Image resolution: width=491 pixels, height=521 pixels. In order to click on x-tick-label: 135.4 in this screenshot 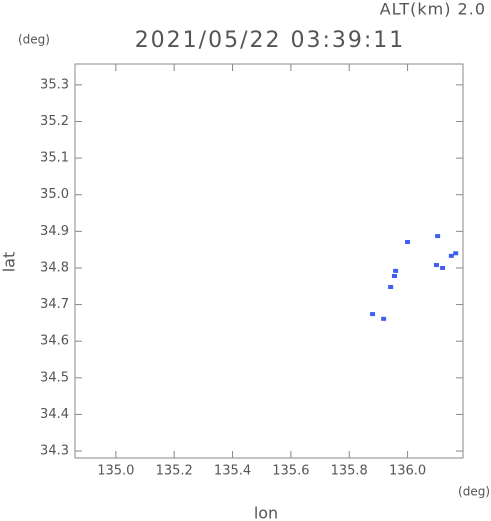, I will do `click(232, 471)`.